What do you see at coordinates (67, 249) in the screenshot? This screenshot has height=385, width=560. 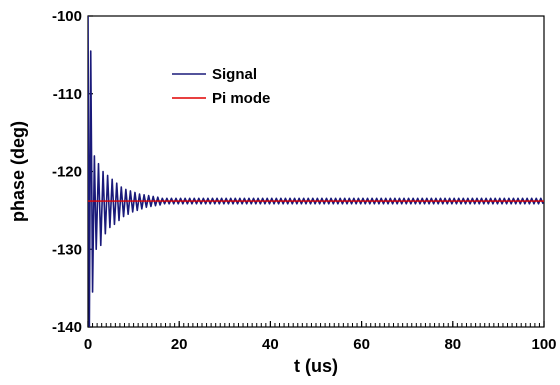 I see `y-tick-label: -130` at bounding box center [67, 249].